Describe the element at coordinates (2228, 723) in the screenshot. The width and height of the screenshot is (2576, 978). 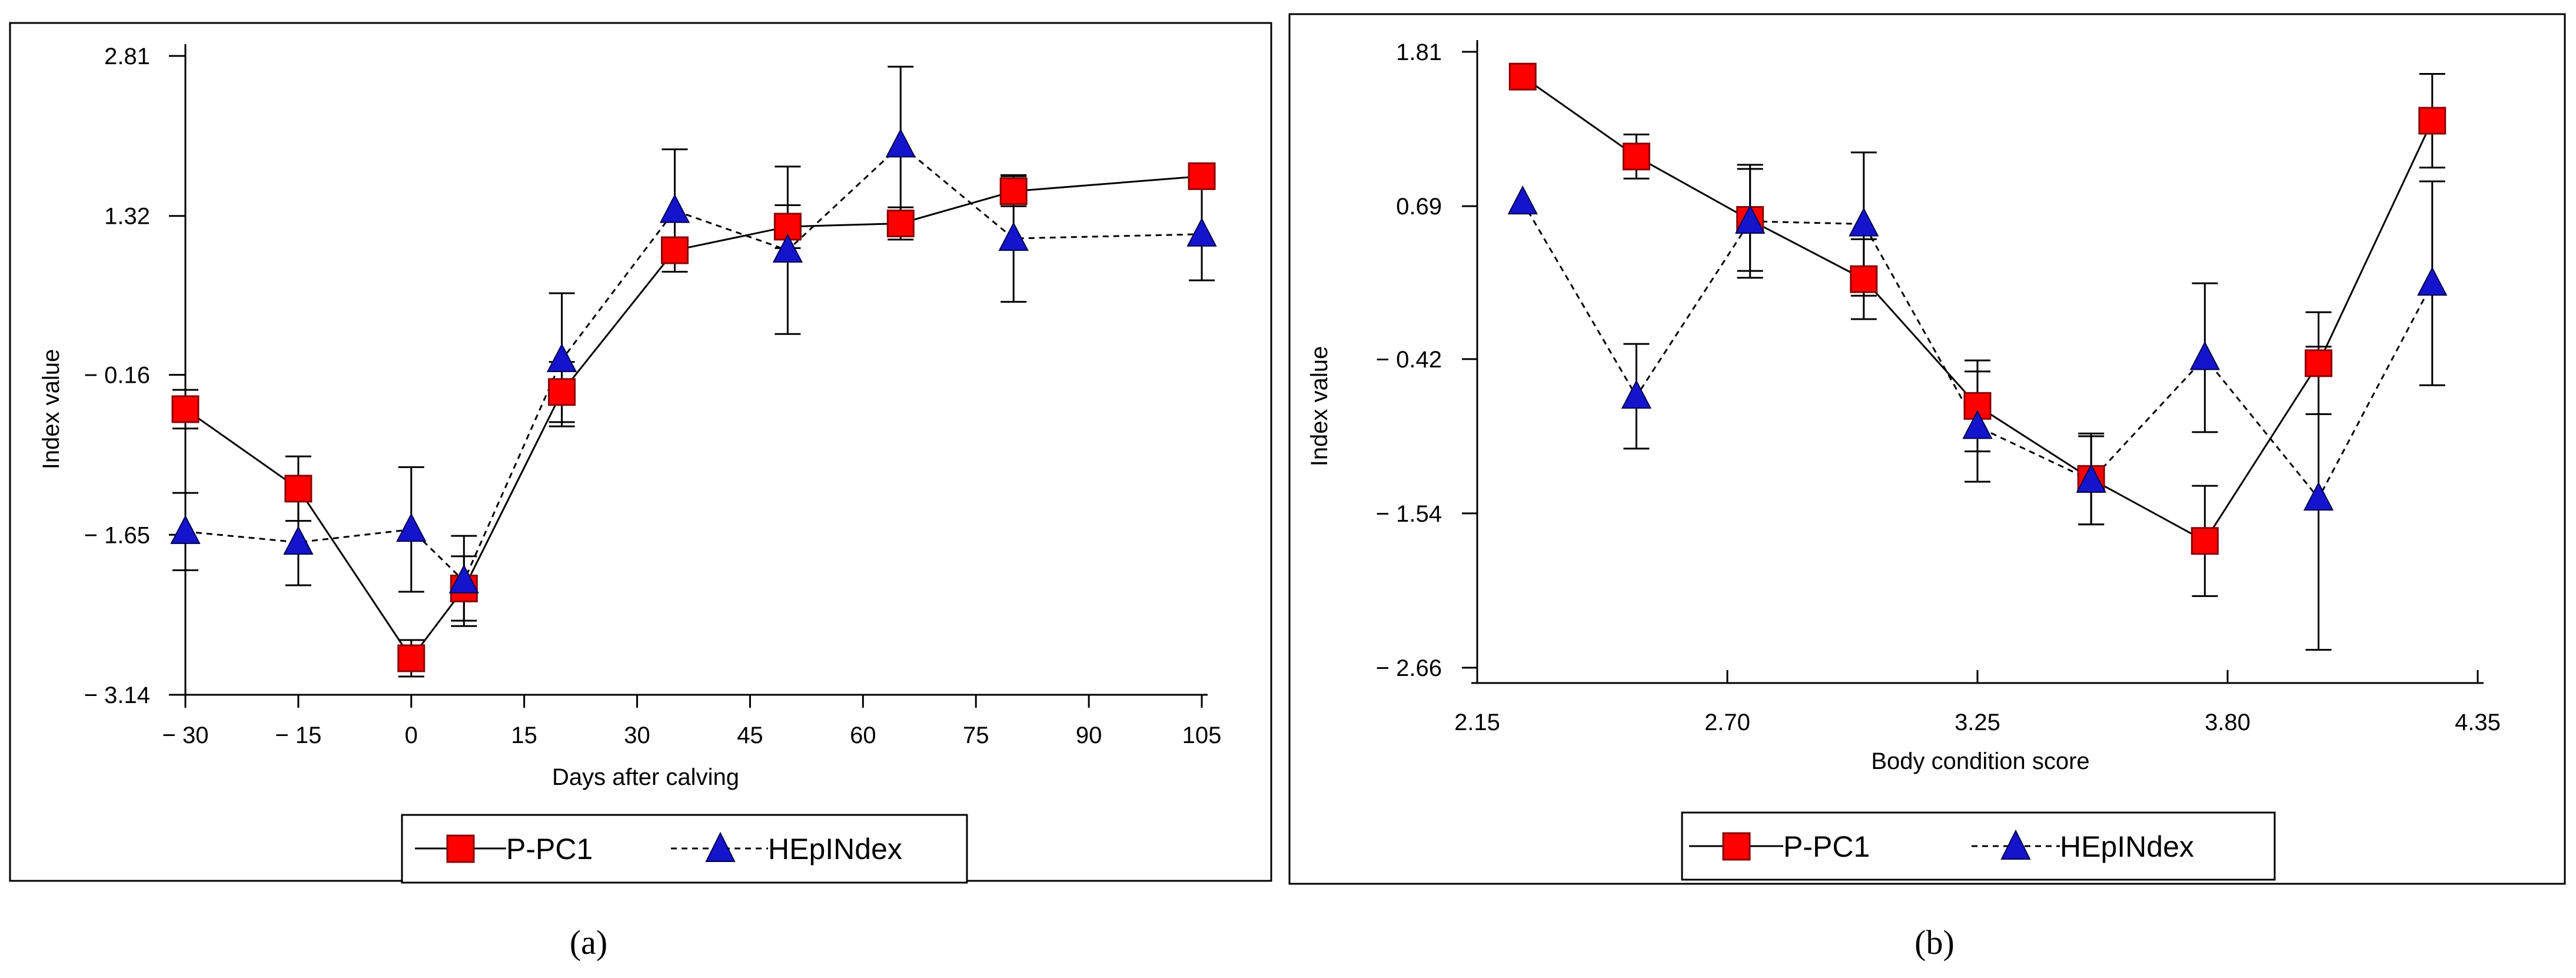
I see `panel-b-xtick-label: 3.80` at that location.